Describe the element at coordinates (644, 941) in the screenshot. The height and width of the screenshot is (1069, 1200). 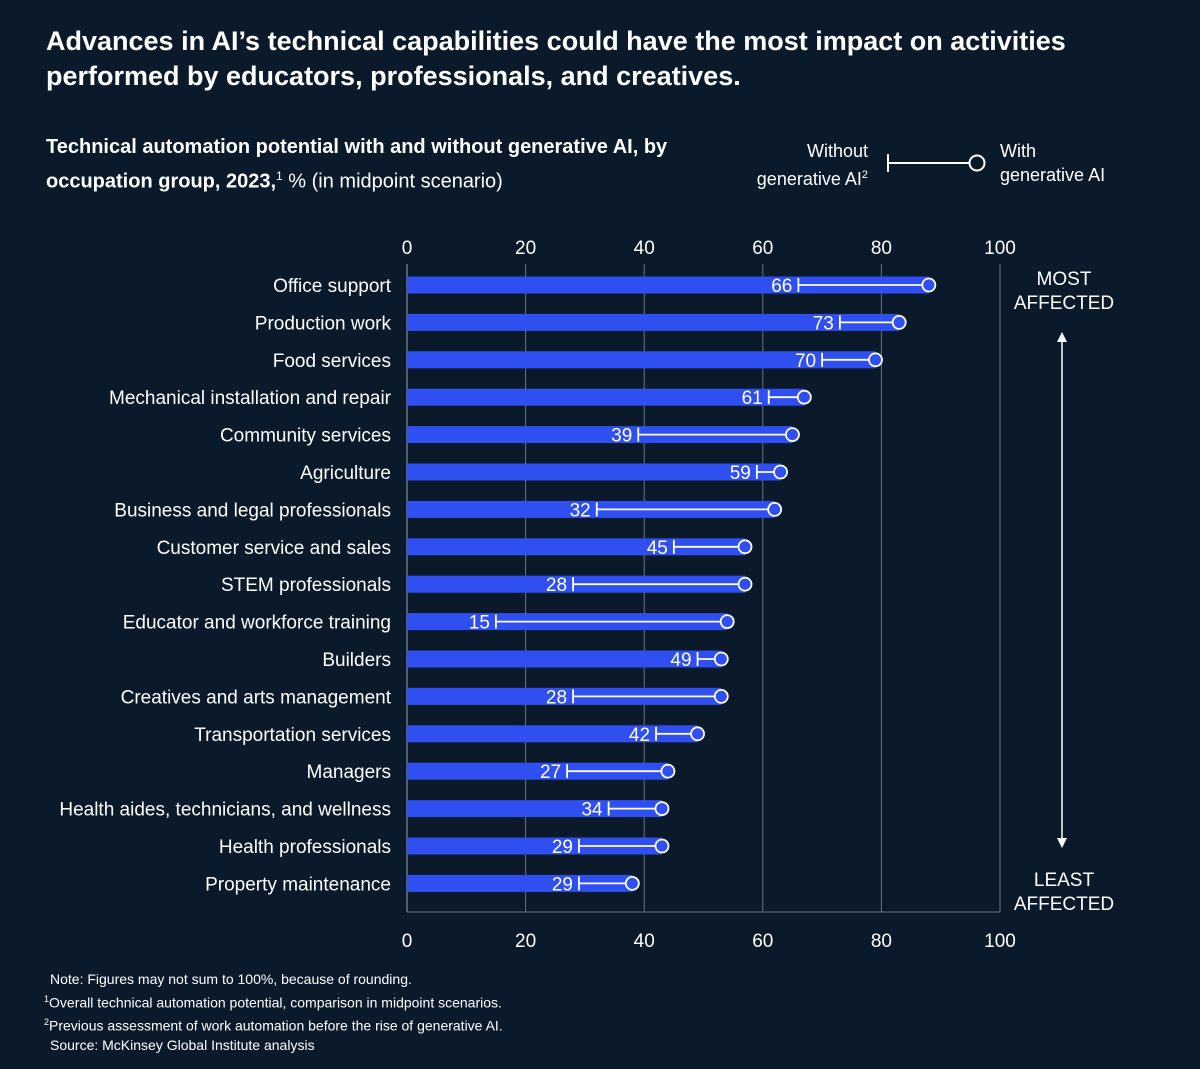
I see `x-tick-label-bottom: 40` at that location.